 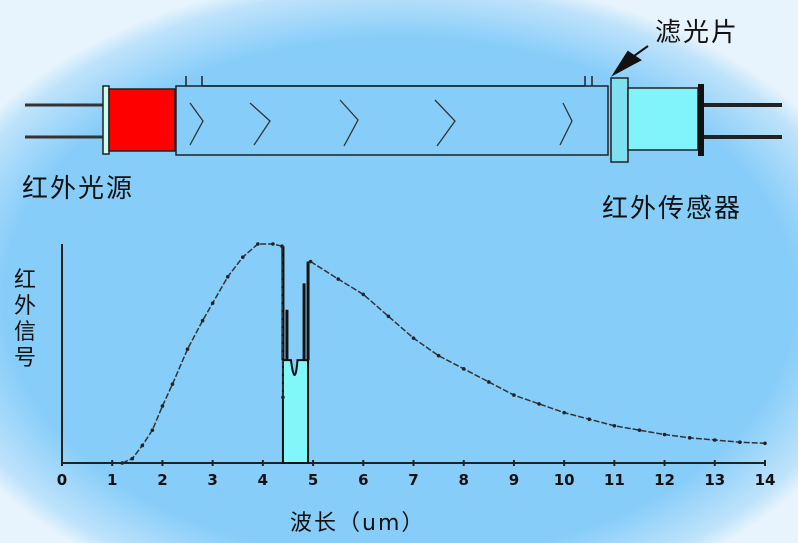 I want to click on absorption-band, so click(x=295, y=411).